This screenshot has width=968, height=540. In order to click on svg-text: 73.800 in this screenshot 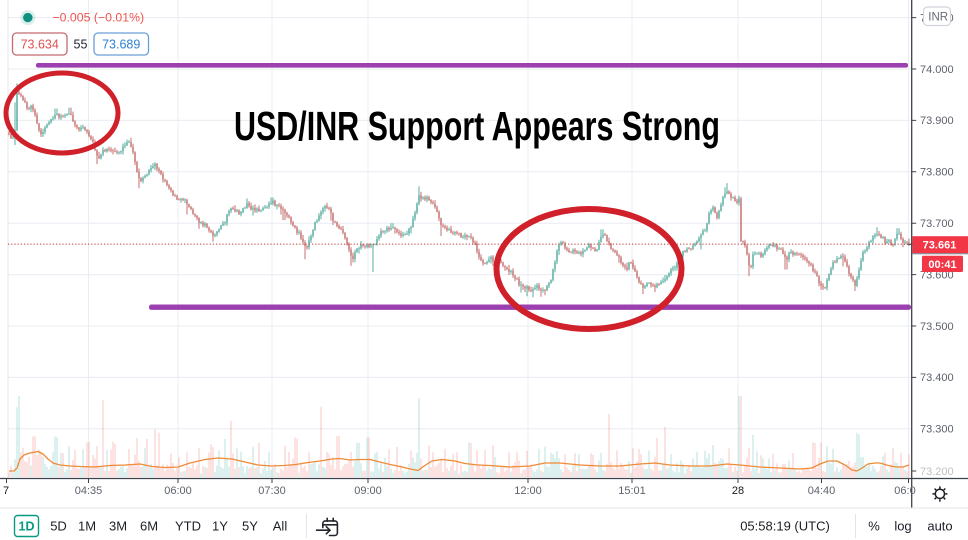, I will do `click(937, 173)`.